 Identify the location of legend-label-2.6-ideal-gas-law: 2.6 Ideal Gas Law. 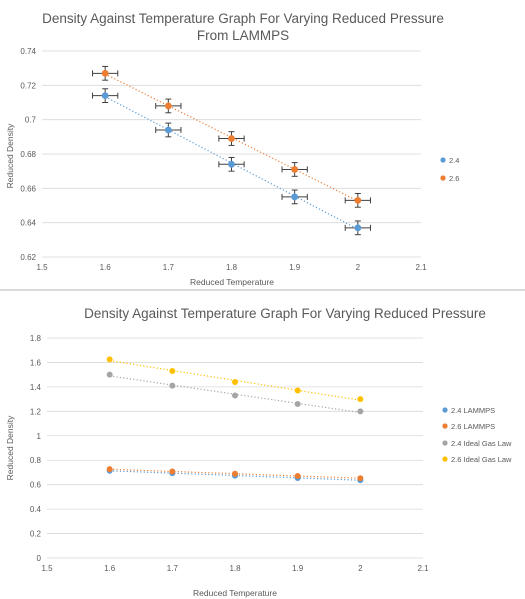
(481, 459).